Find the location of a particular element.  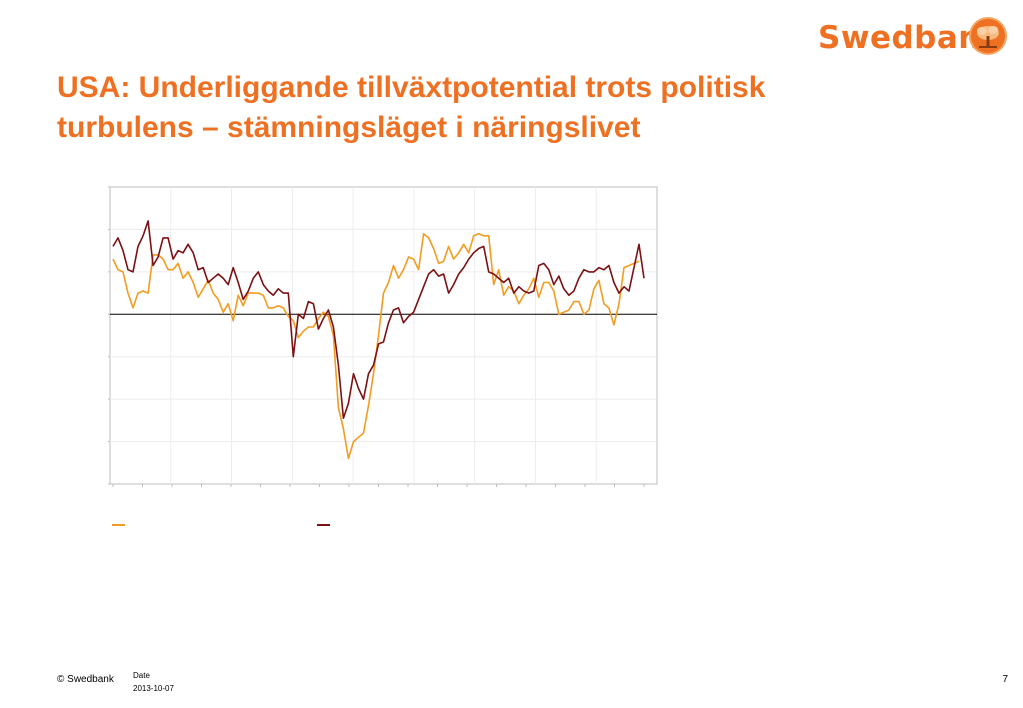

swedbank-logo: Swedbank is located at coordinates (915, 38).